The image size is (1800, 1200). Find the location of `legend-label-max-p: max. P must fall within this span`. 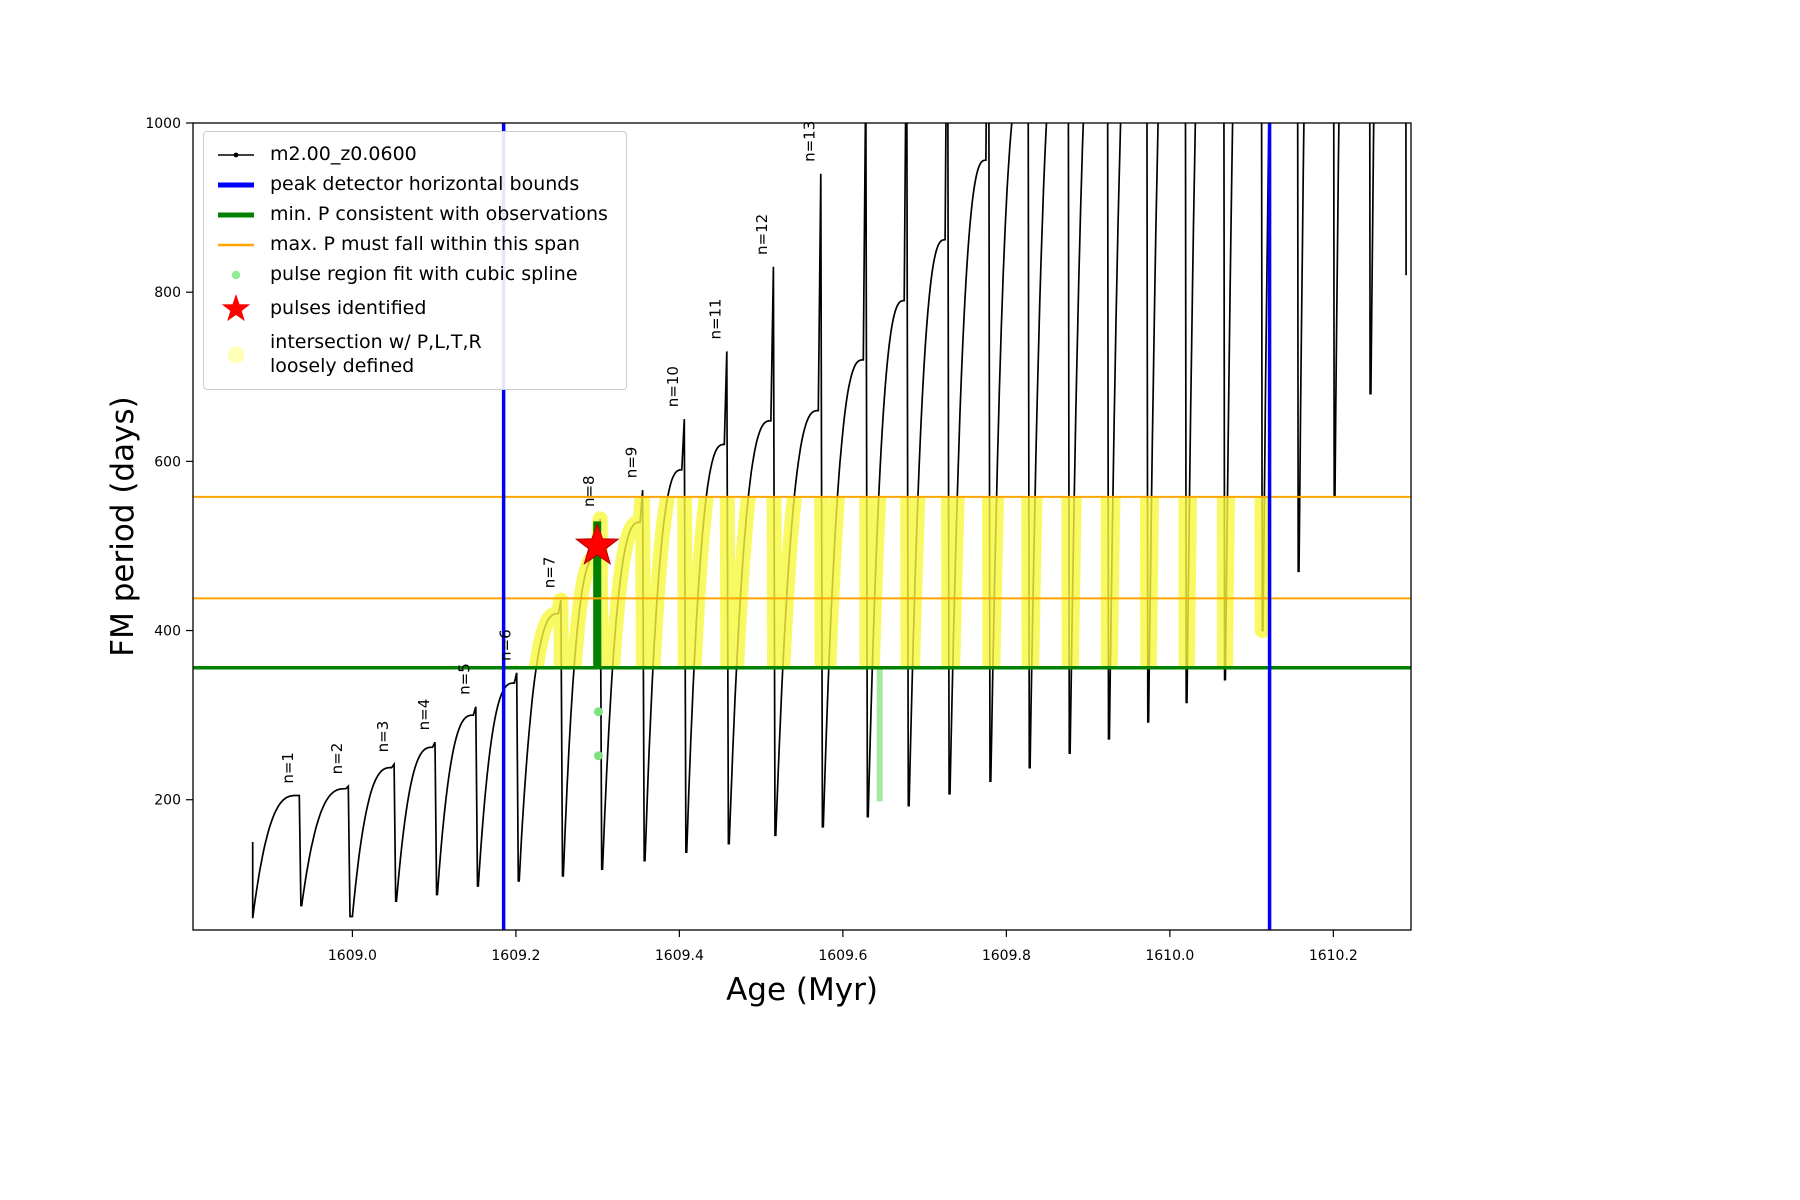

legend-label-max-p: max. P must fall within this span is located at coordinates (425, 243).